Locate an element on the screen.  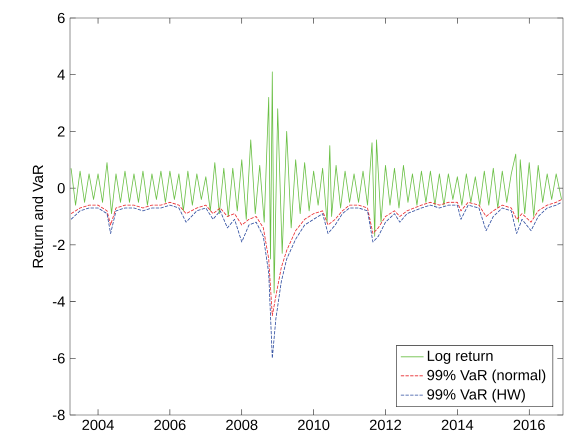
x-tick-label: 2004 is located at coordinates (98, 425).